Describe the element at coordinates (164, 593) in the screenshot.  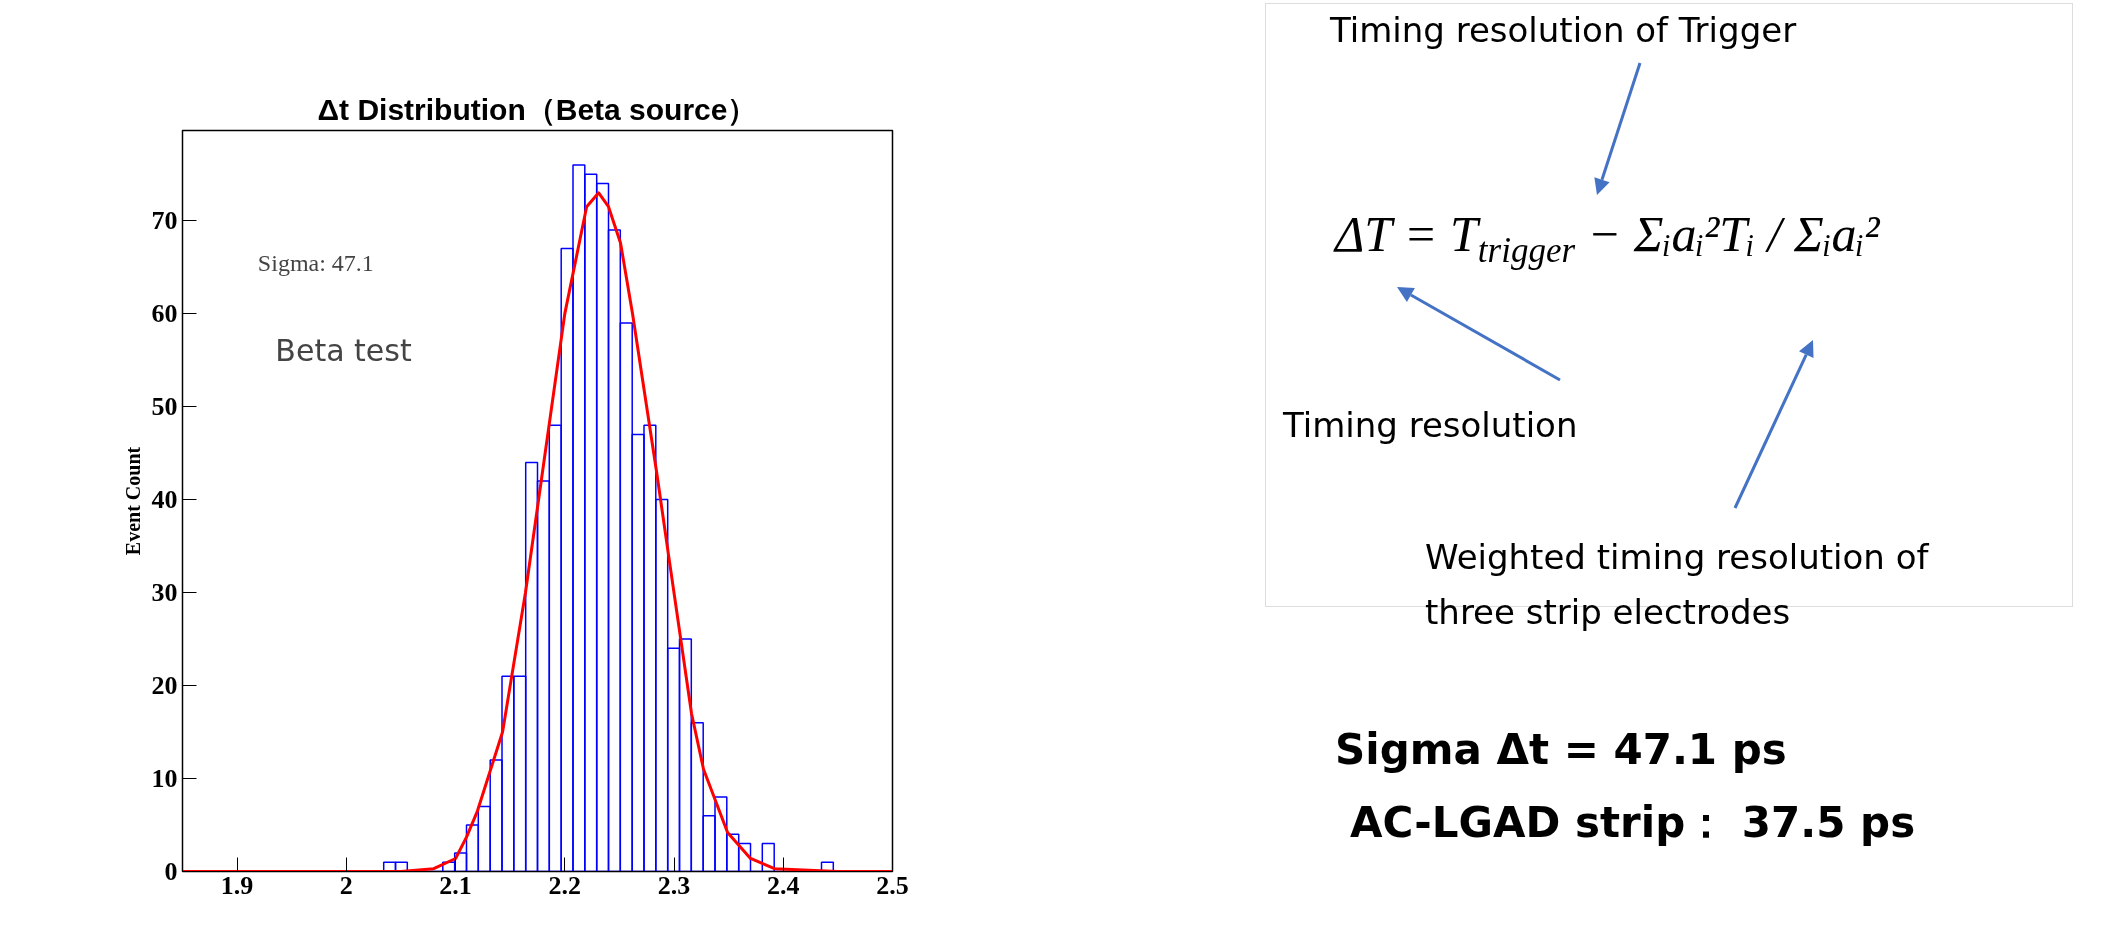
I see `y-tick-label: 30` at that location.